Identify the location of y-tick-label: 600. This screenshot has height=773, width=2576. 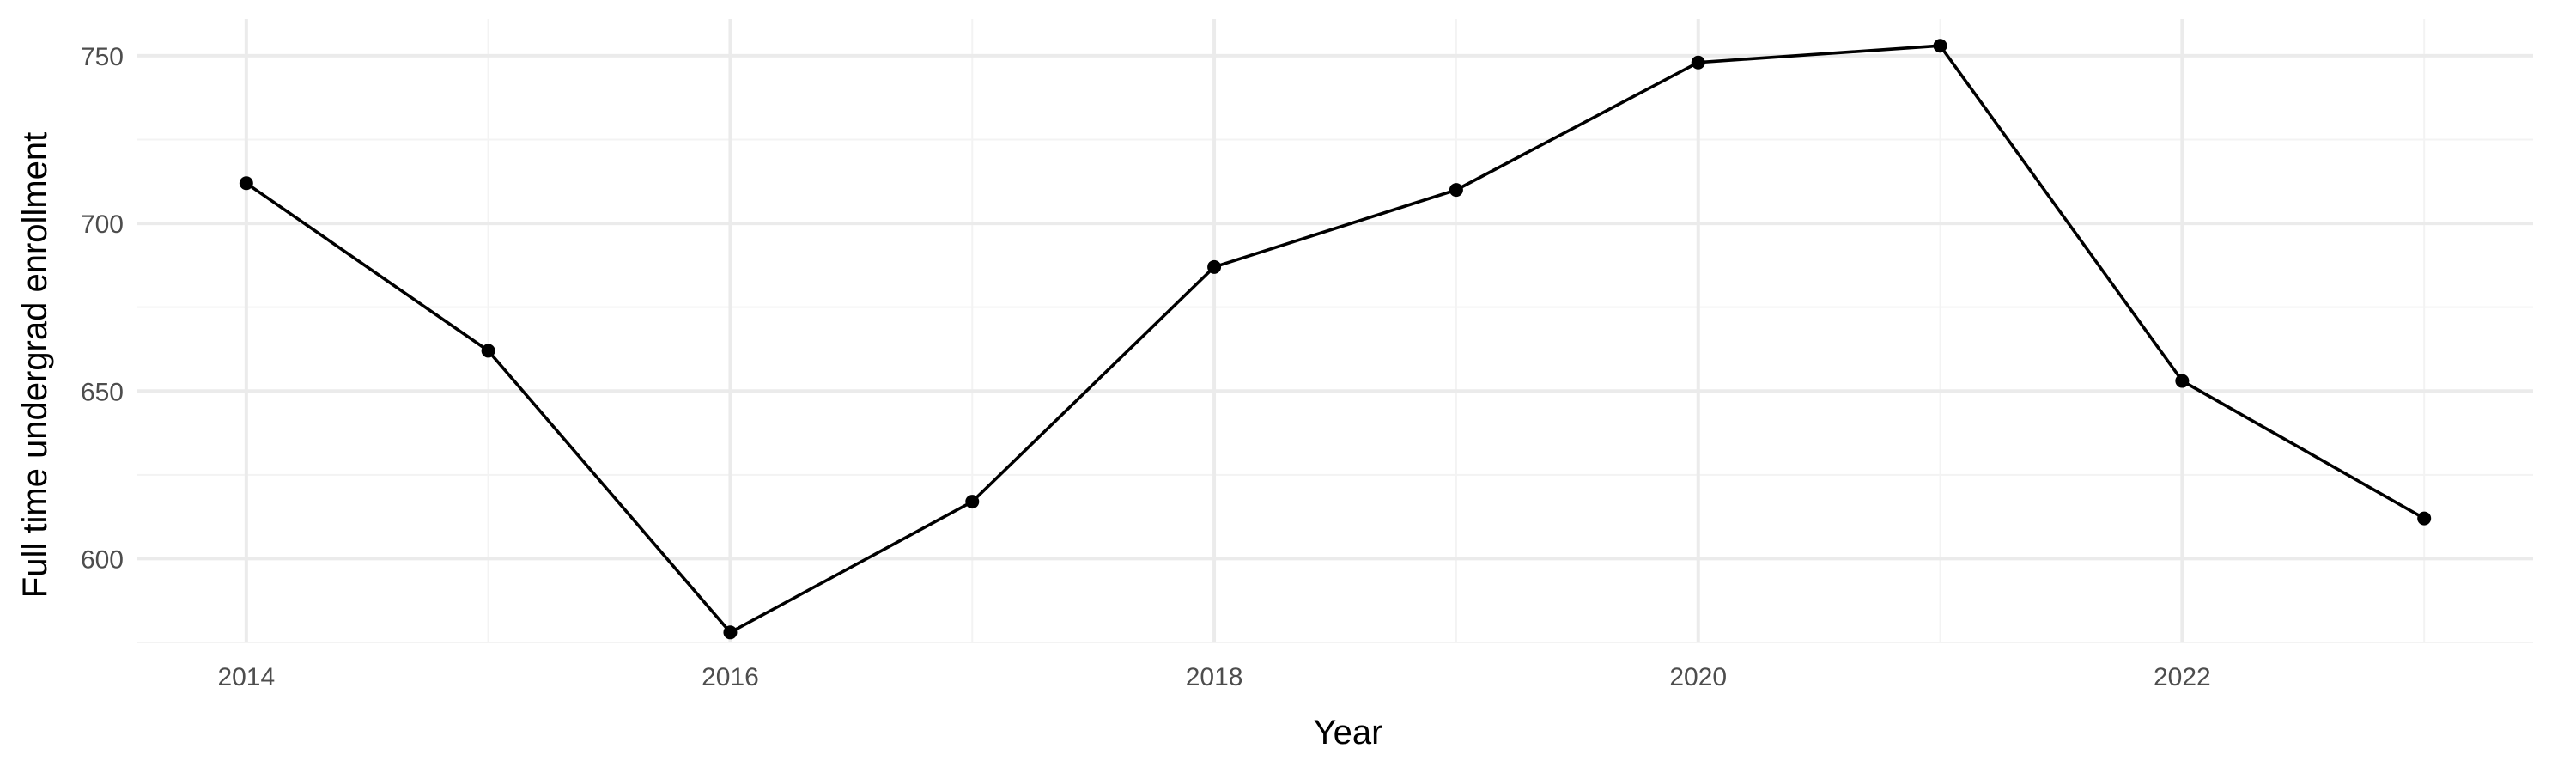
(102, 559).